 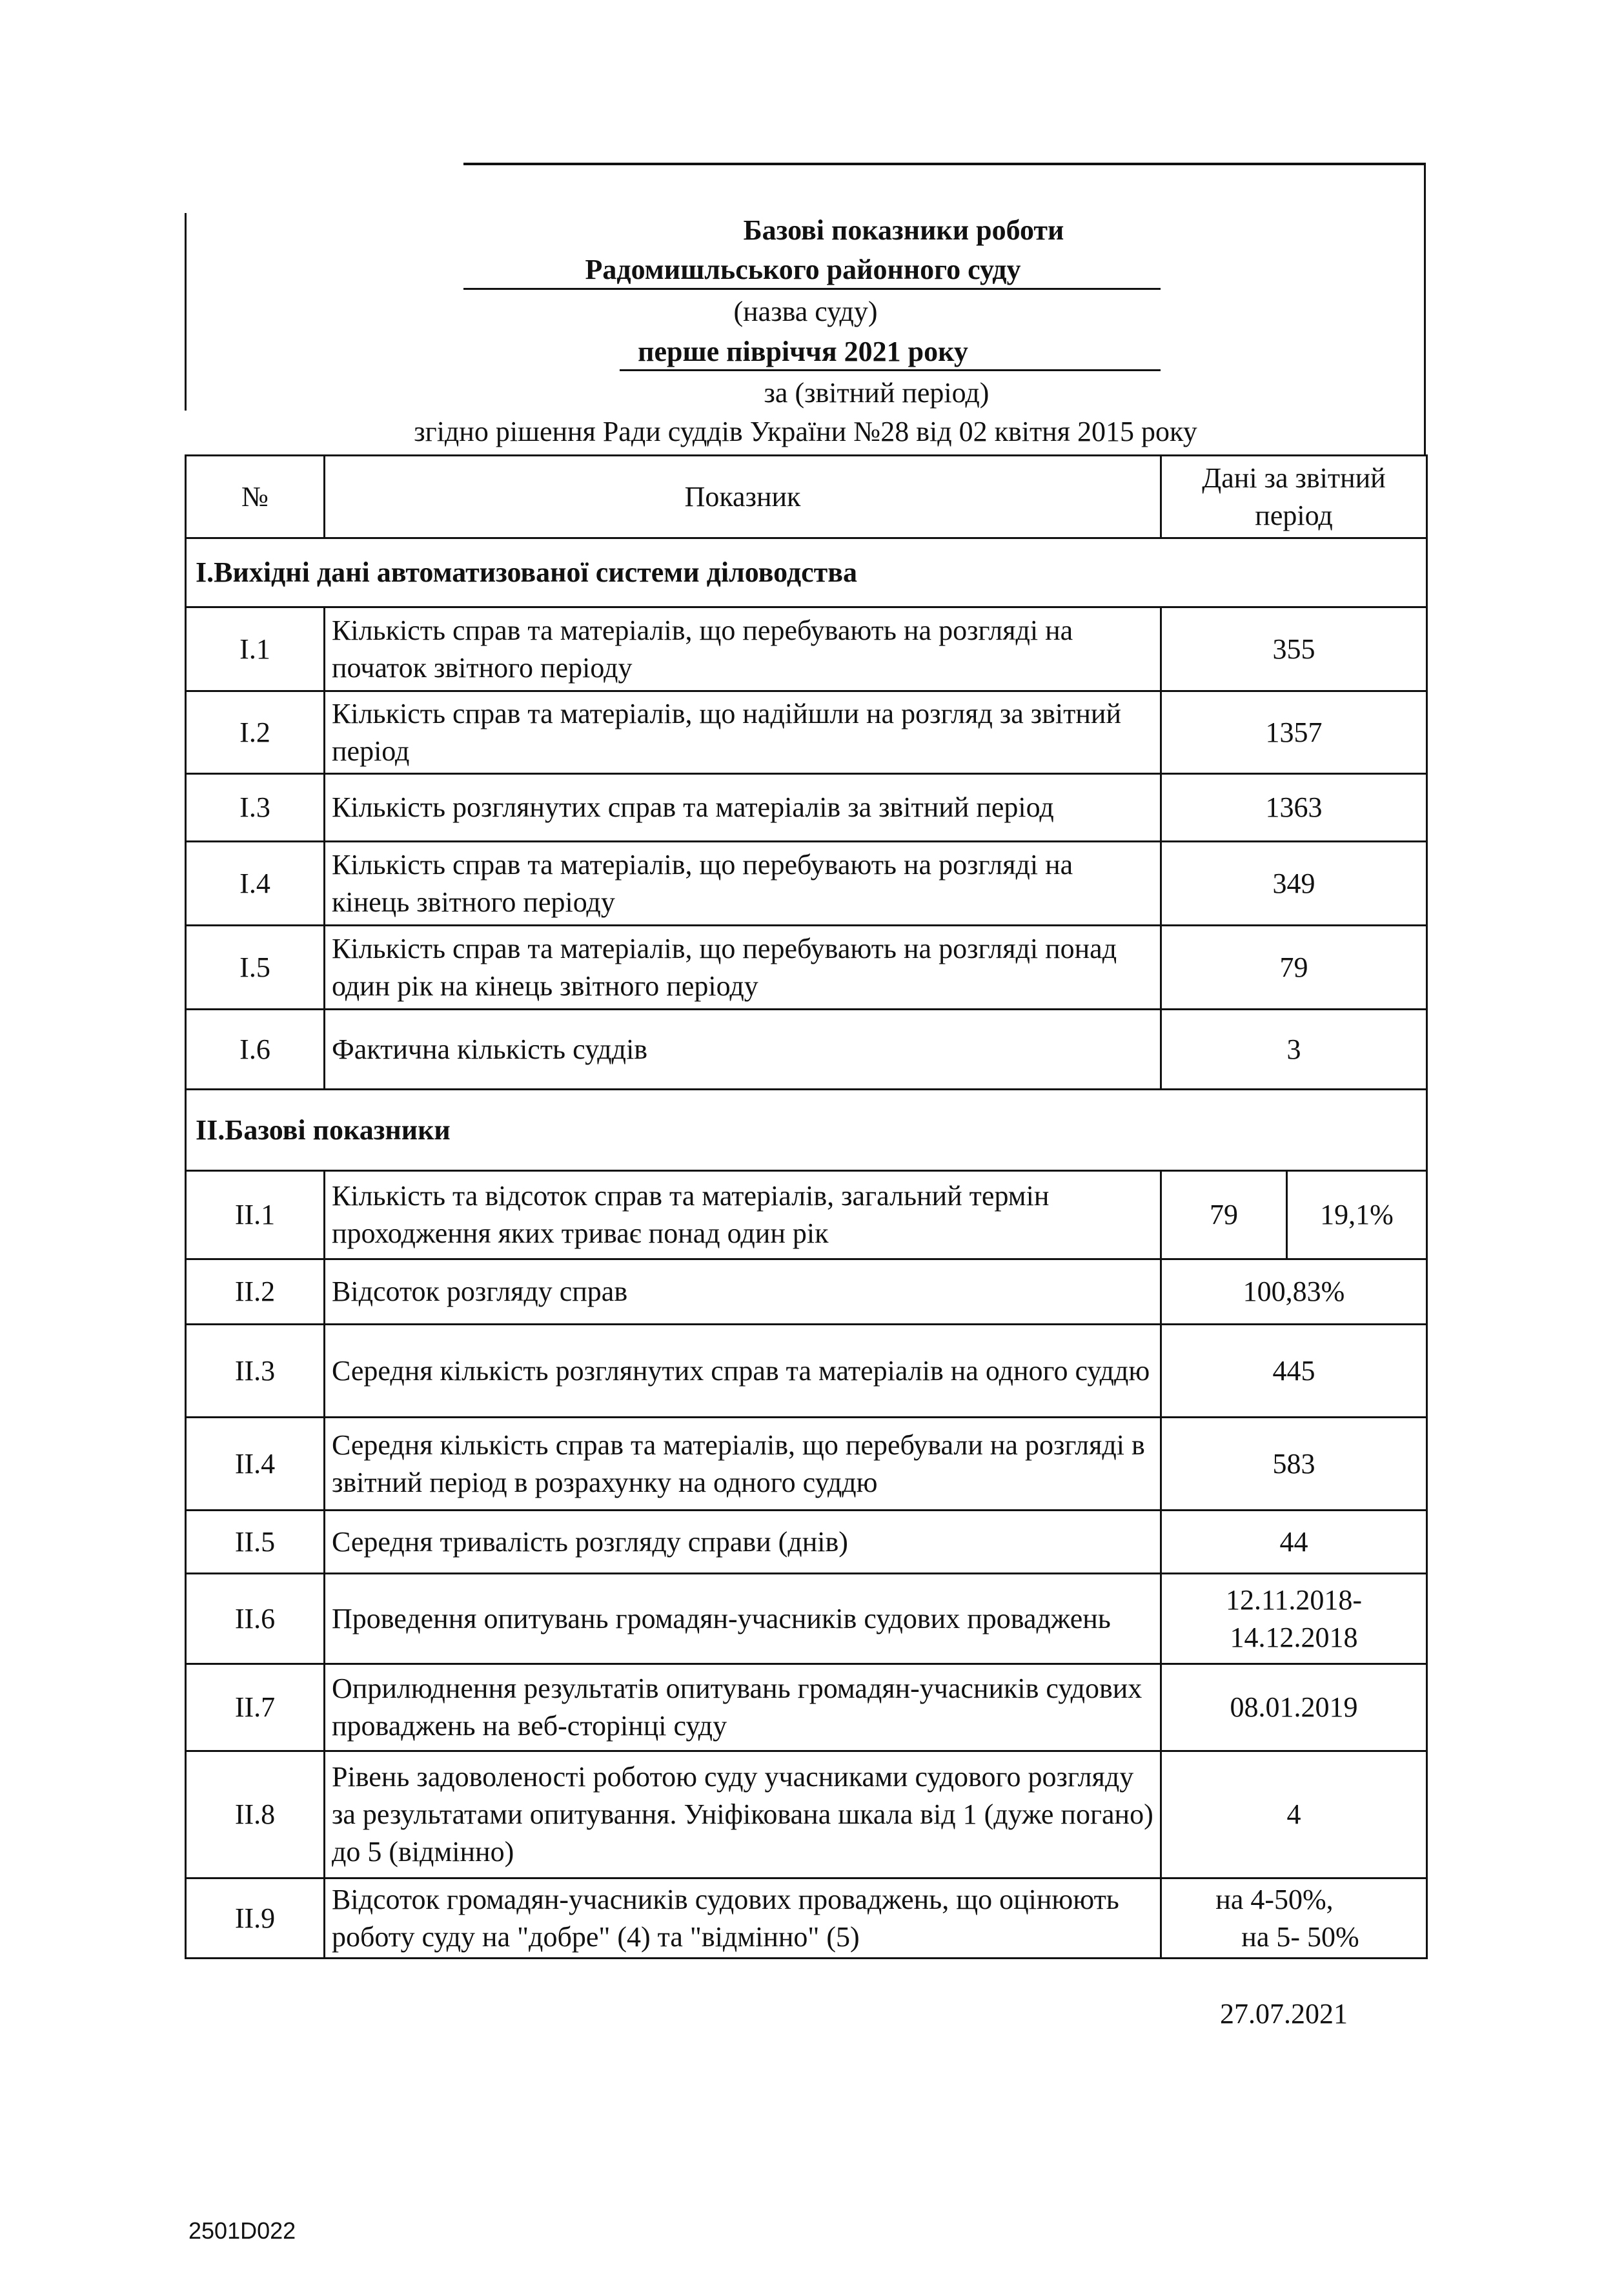 What do you see at coordinates (255, 807) in the screenshot?
I see `row-number: I.3` at bounding box center [255, 807].